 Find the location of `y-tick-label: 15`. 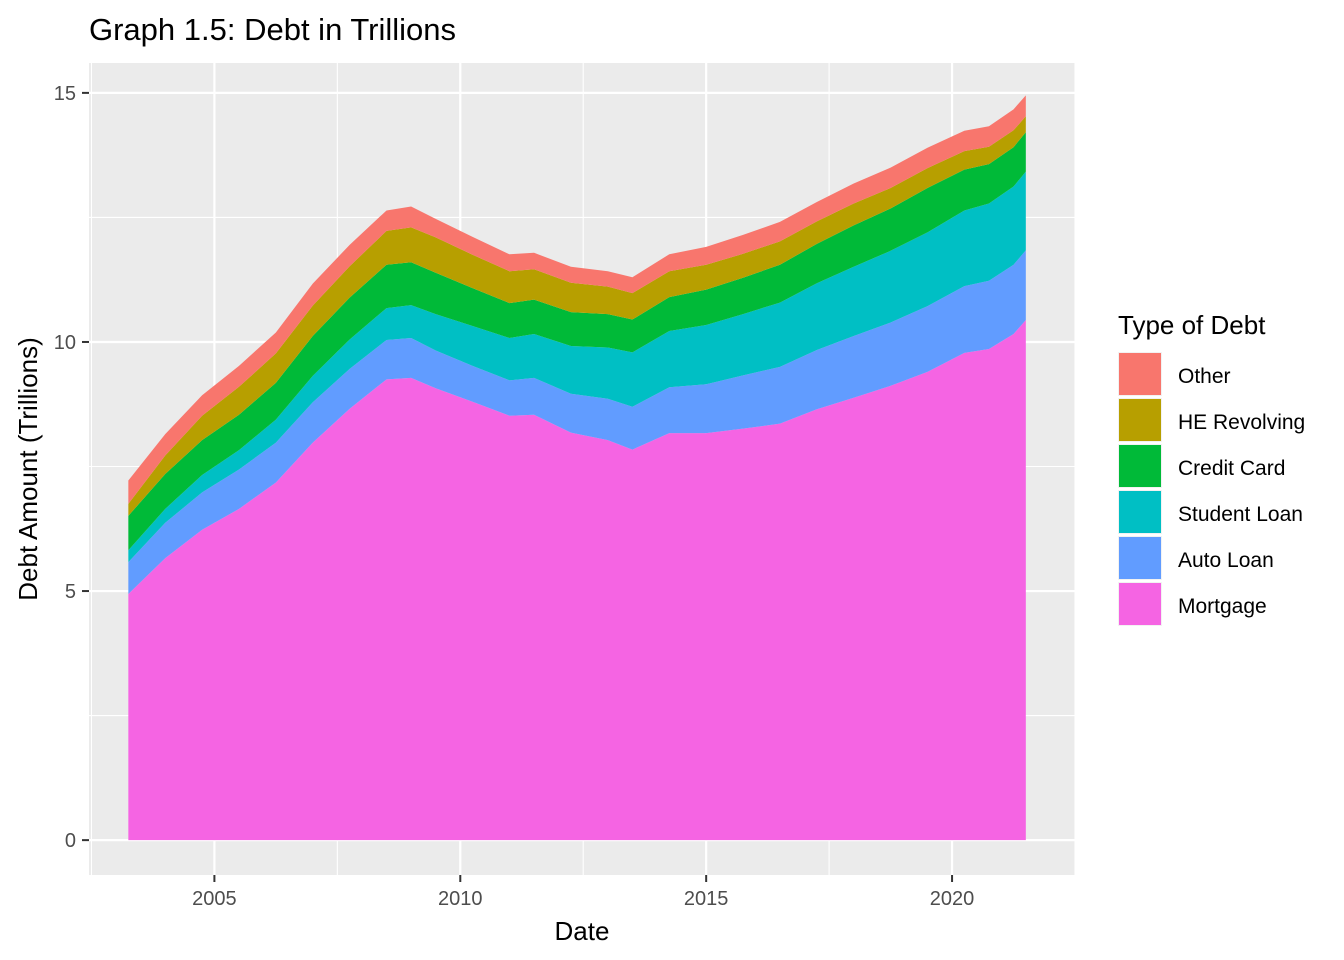

y-tick-label: 15 is located at coordinates (65, 94).